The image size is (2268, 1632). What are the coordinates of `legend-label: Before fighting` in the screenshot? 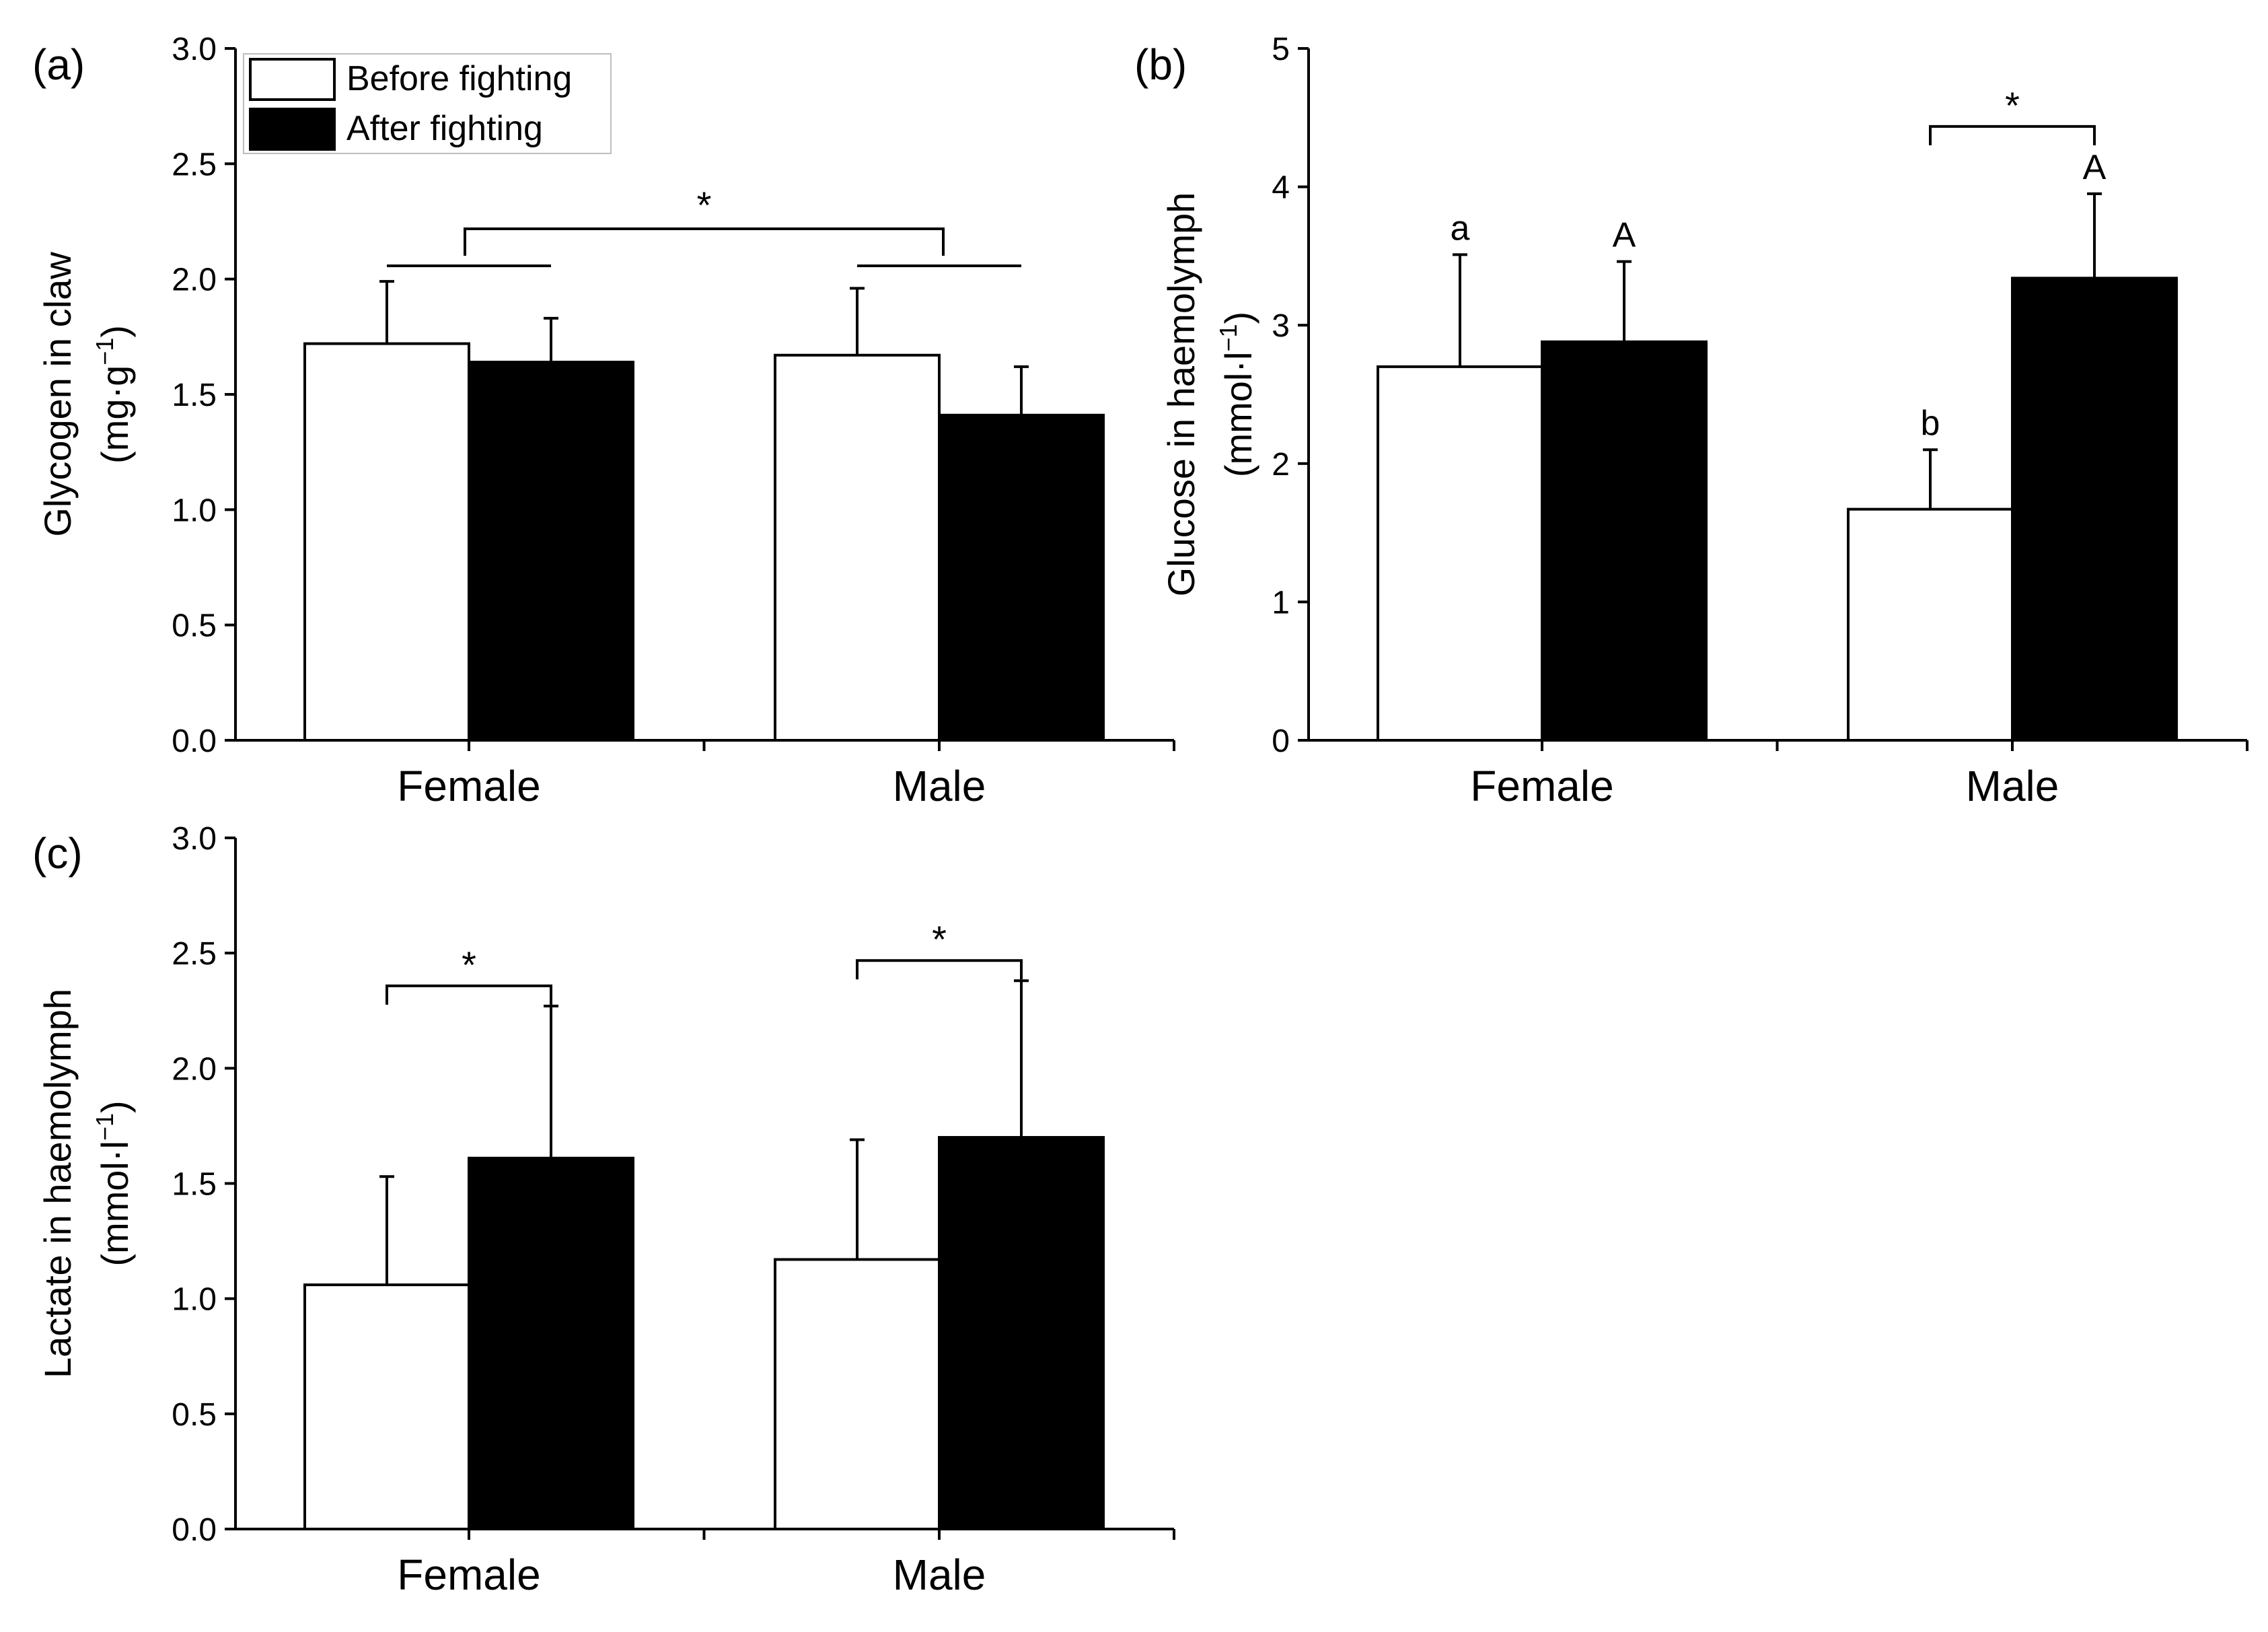 It's located at (459, 78).